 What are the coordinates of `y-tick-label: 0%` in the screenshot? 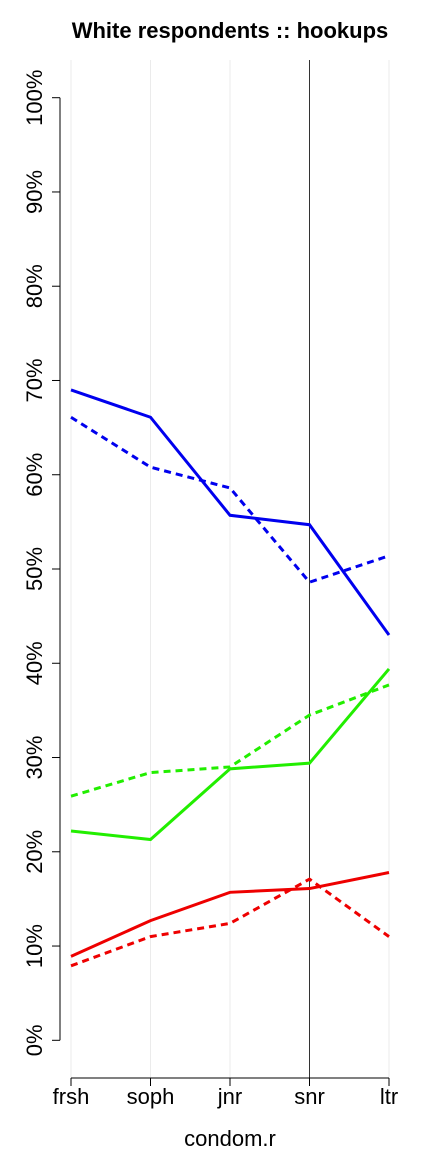 It's located at (34, 1040).